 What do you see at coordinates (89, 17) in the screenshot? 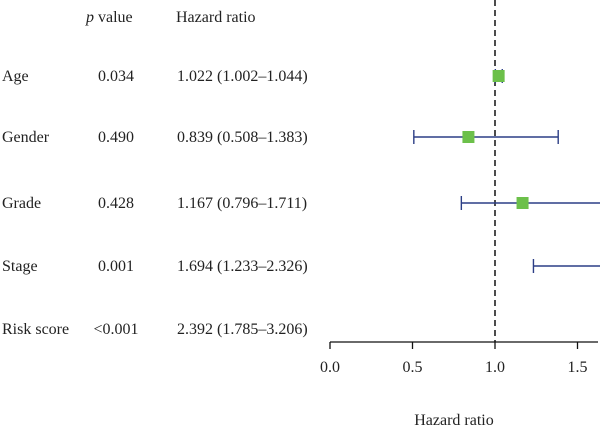
I see `p-value-header-italic: p` at bounding box center [89, 17].